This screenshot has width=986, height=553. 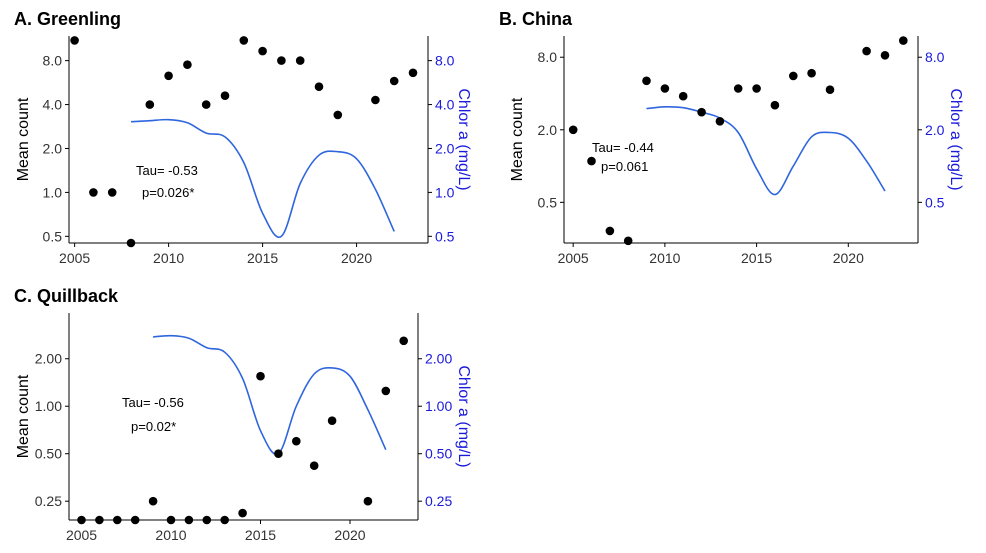 I want to click on p-value-annotation: p=0.061, so click(x=624, y=166).